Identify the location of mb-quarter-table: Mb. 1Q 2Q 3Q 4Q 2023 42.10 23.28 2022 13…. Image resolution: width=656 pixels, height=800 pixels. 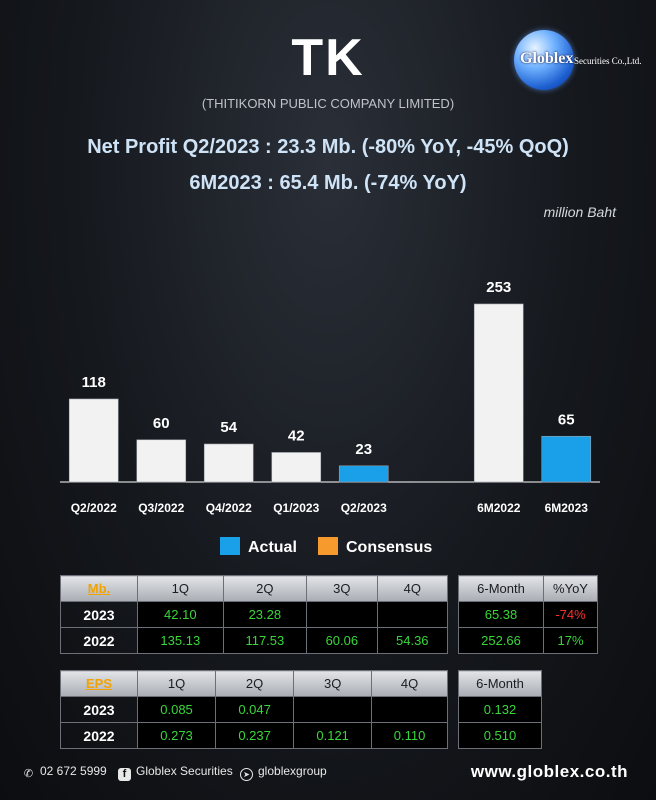
(254, 614).